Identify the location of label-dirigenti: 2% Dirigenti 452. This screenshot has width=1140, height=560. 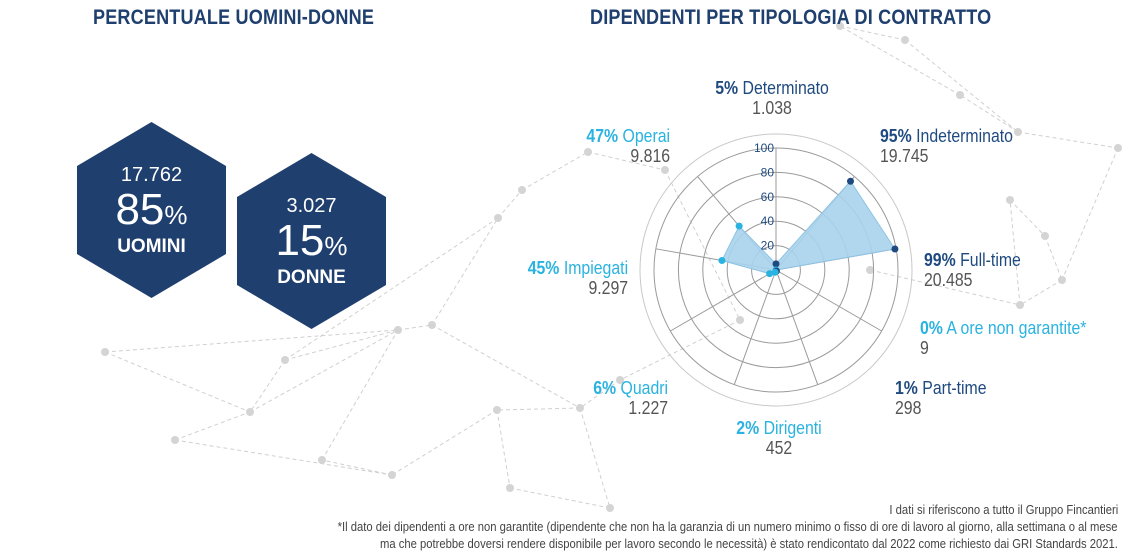
(779, 438).